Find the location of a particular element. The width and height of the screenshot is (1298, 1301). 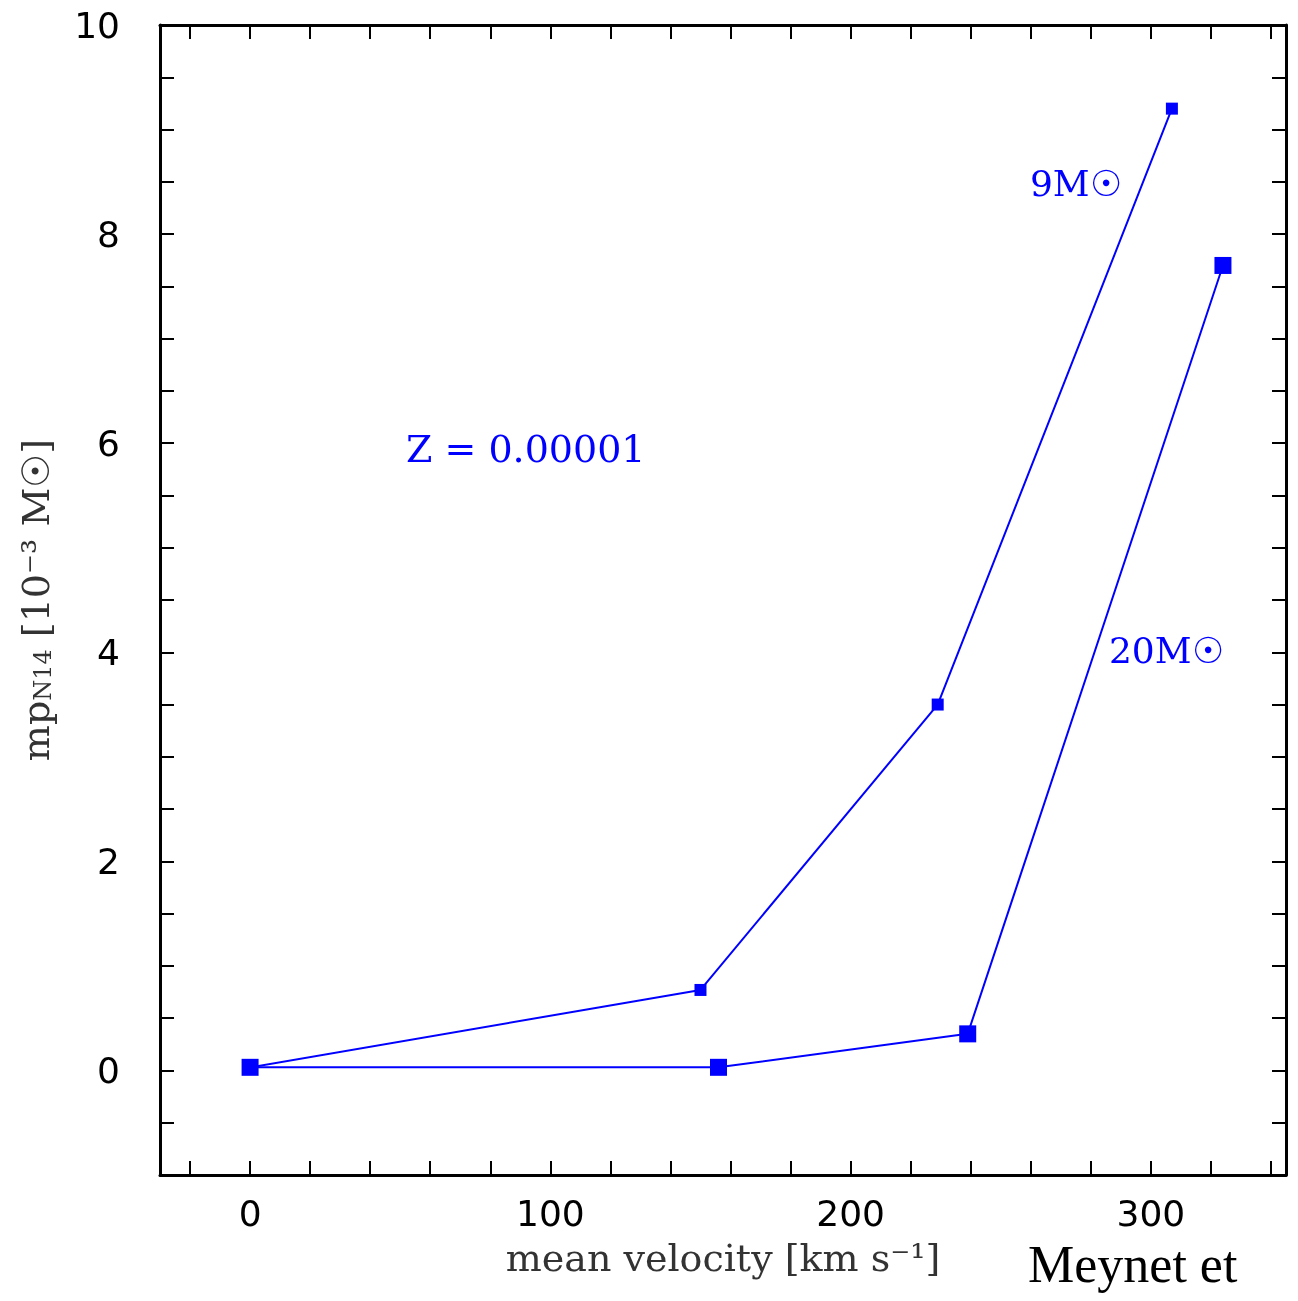

y-axis-title: mpN14 [10⁻³ M☉] is located at coordinates (36, 600).